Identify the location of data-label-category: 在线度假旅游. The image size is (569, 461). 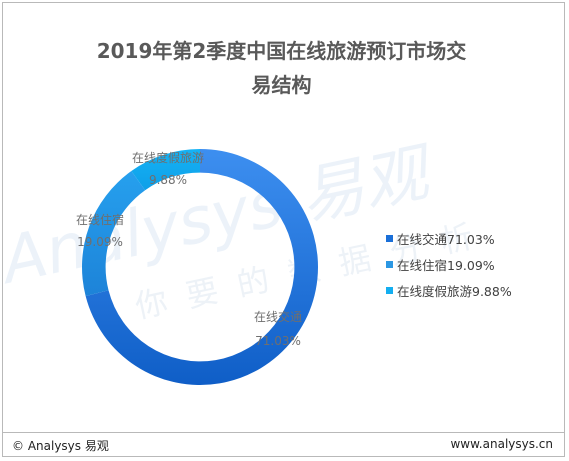
(168, 157).